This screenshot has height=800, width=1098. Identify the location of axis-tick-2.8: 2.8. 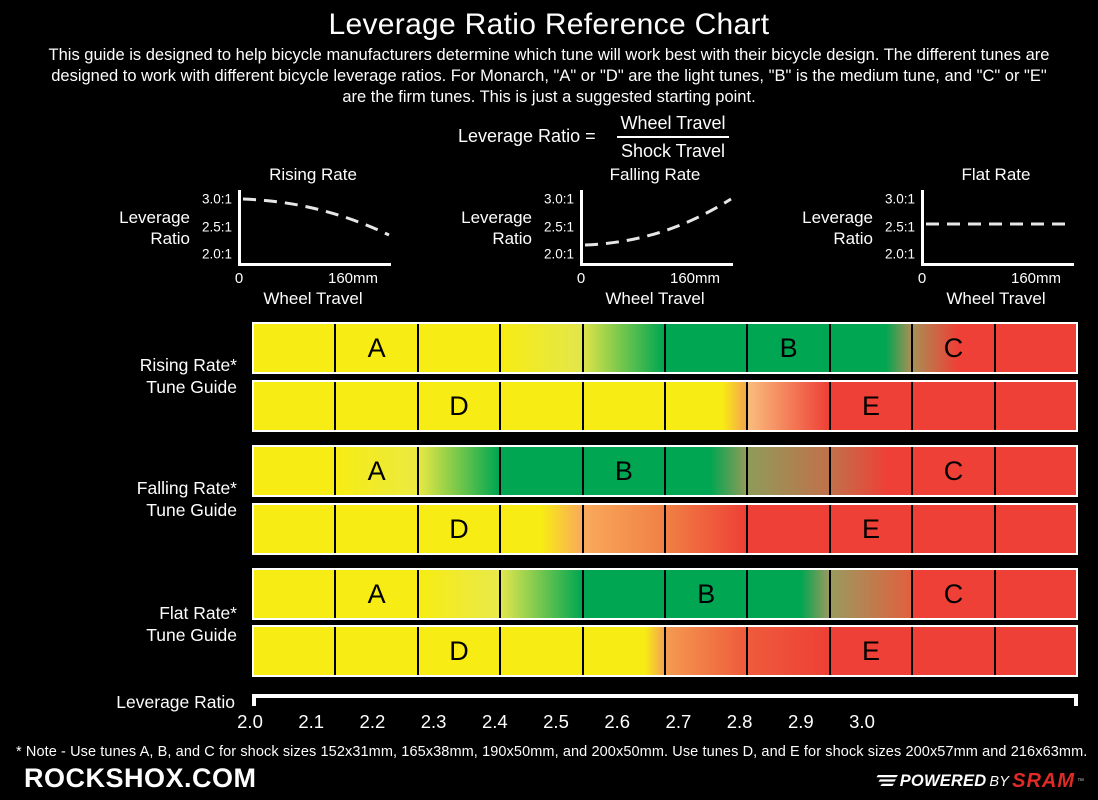
(739, 721).